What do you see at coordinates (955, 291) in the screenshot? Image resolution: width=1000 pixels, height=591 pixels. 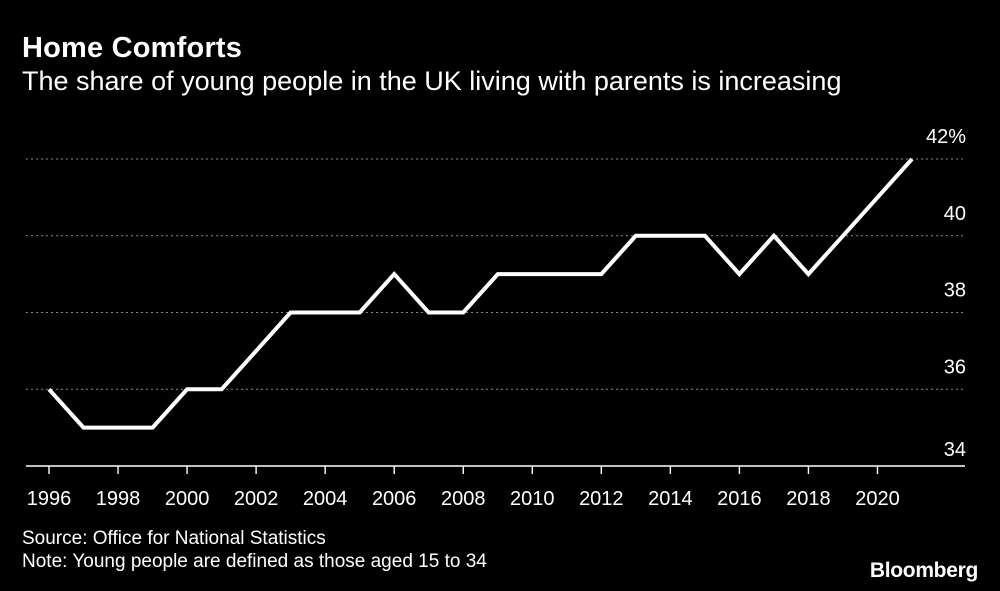 I see `y-tick-label: 38` at bounding box center [955, 291].